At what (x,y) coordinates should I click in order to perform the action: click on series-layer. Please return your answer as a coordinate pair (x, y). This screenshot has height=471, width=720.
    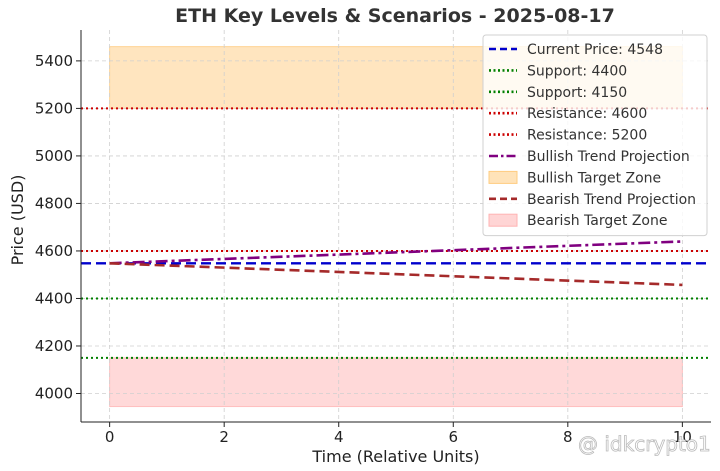
    Looking at the image, I should click on (396, 263).